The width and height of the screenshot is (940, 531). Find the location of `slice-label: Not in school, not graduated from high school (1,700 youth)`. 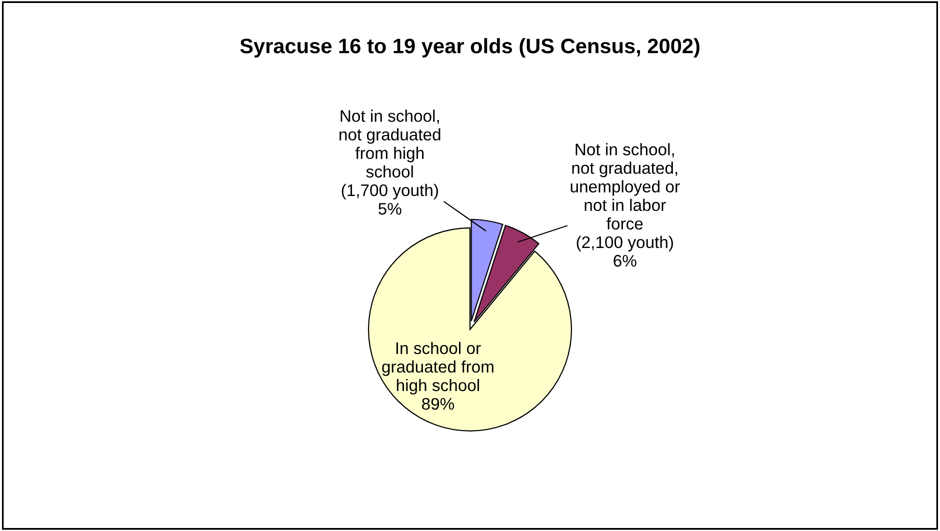

slice-label: Not in school, not graduated from high school (1,700 youth) is located at coordinates (390, 155).